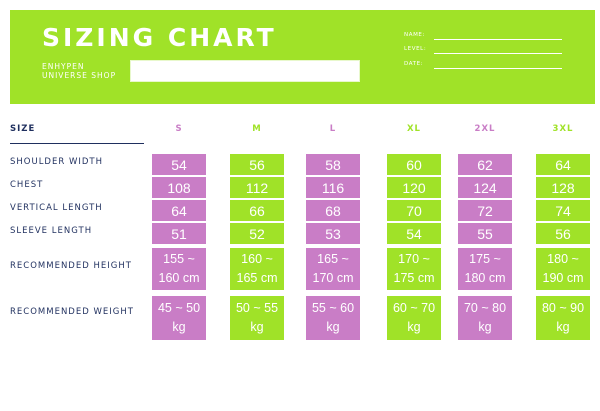  I want to click on date-line, so click(498, 68).